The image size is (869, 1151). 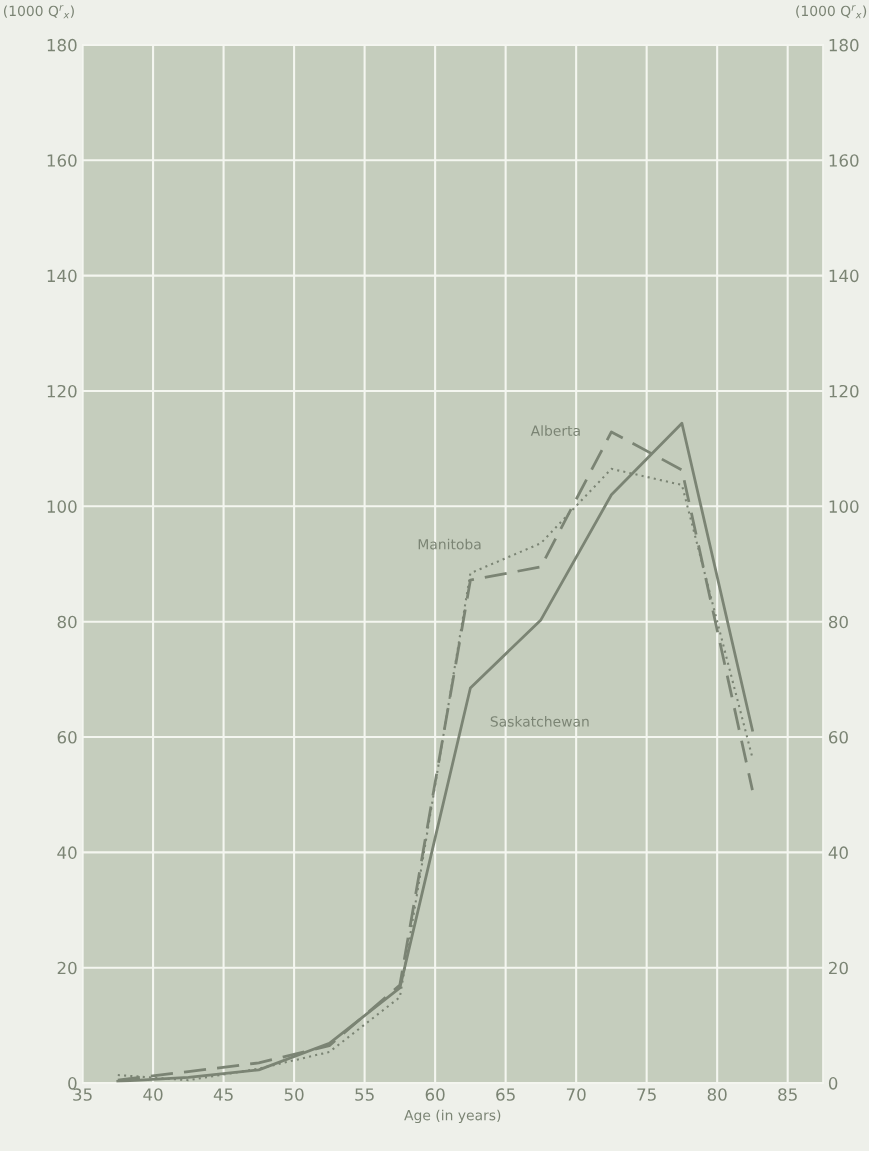 What do you see at coordinates (844, 160) in the screenshot?
I see `y2-tick-label: 160` at bounding box center [844, 160].